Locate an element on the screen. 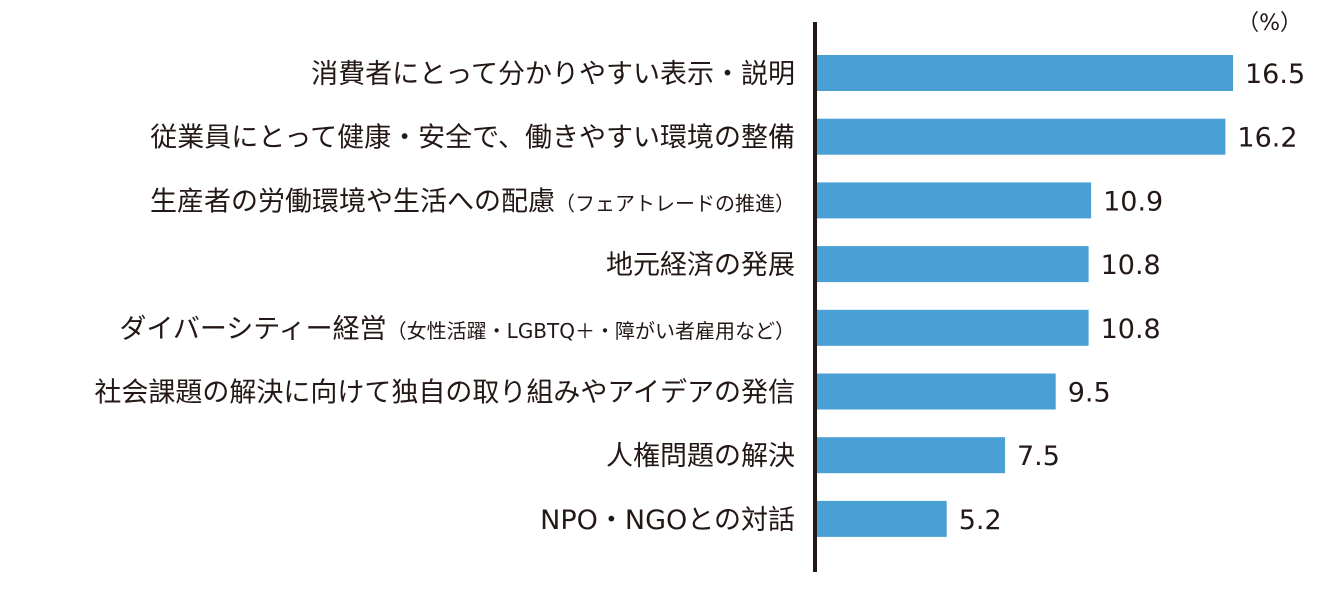 Image resolution: width=1330 pixels, height=592 pixels. category-label-note: （女性活躍・LGBTQ＋・障がい者雇用など） is located at coordinates (591, 331).